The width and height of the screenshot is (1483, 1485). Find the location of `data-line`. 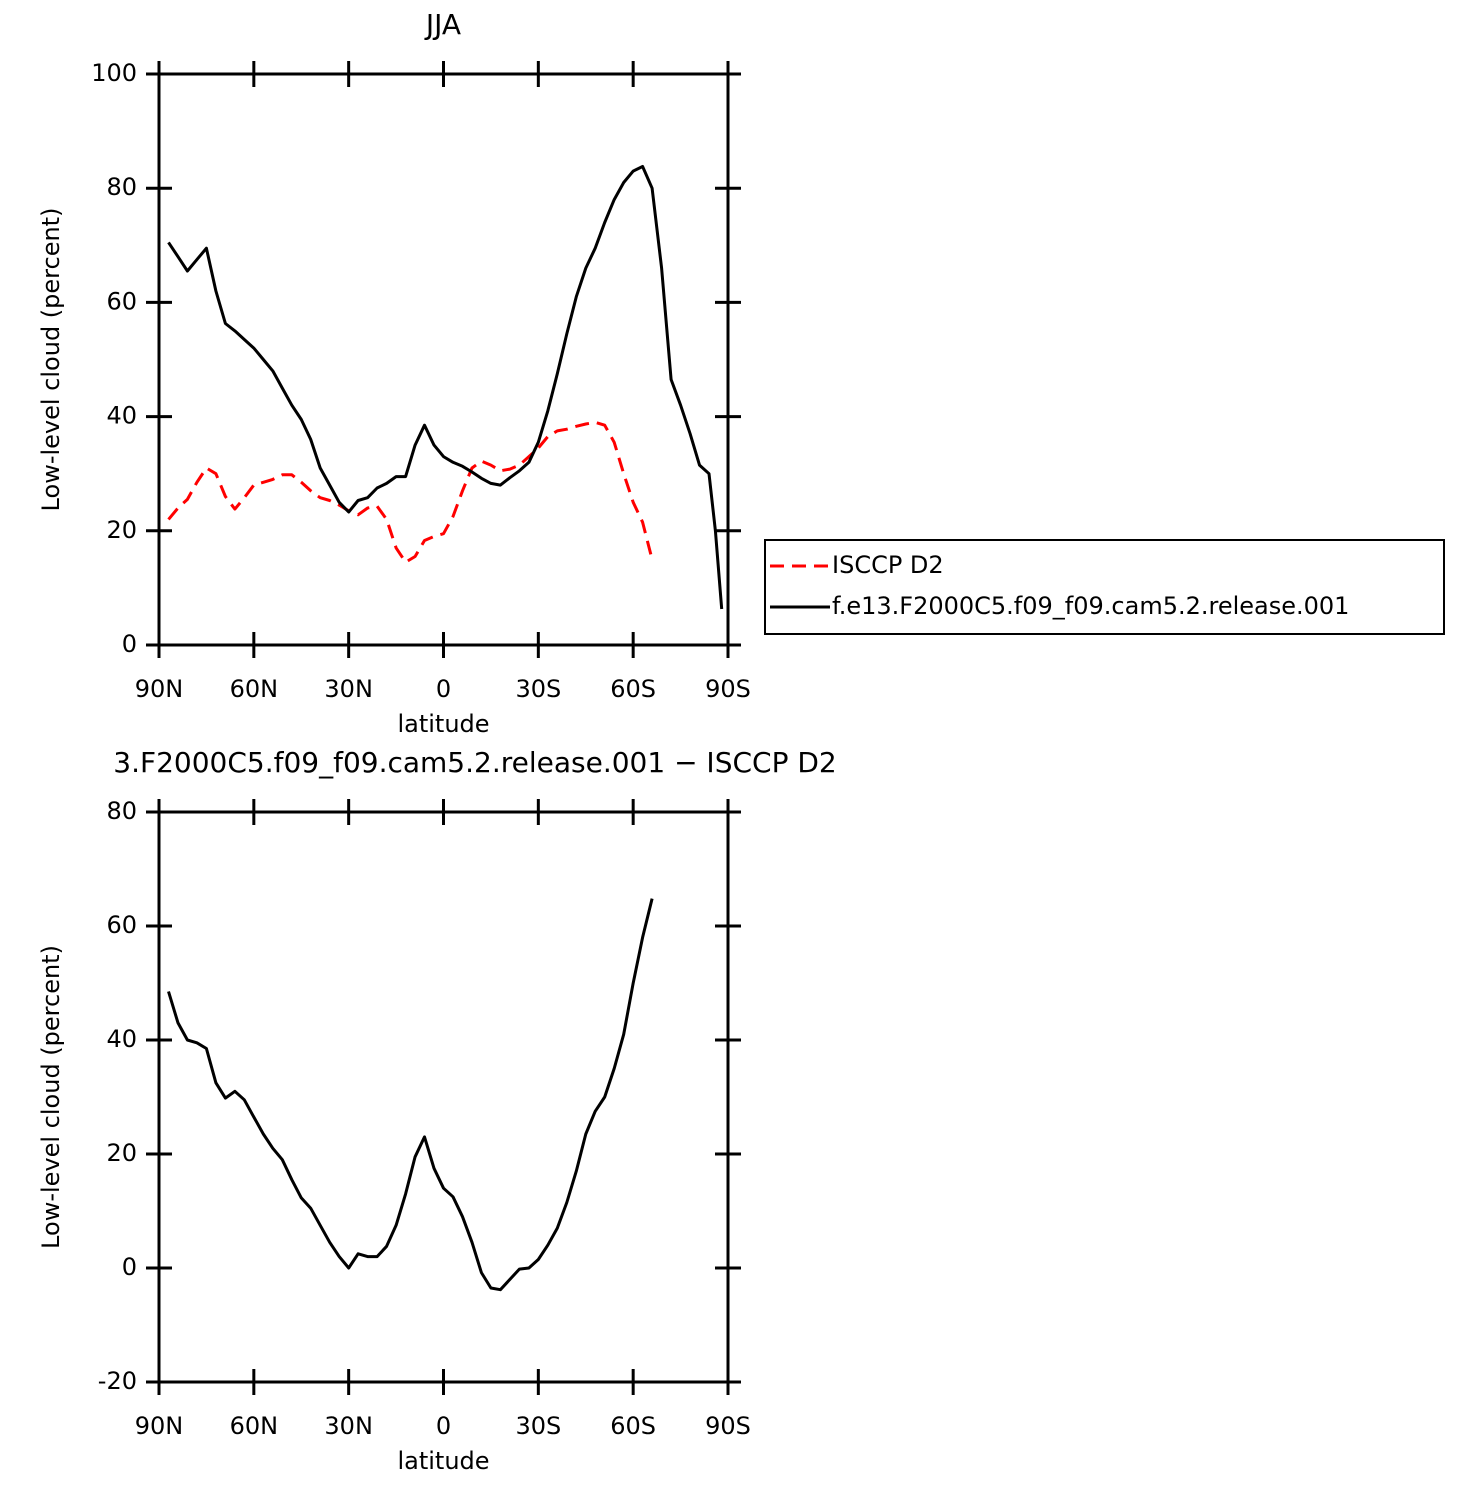

data-line is located at coordinates (410, 1095).